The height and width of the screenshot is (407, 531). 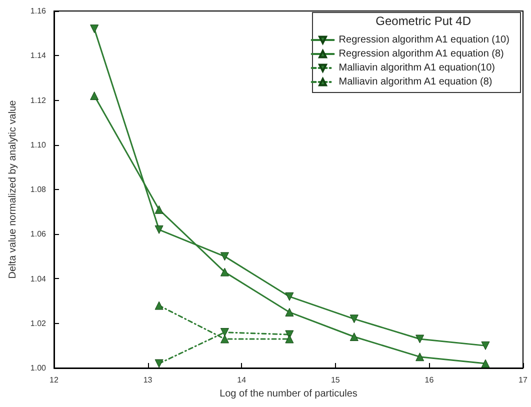 I want to click on y-tick-label: 1.16, so click(x=38, y=11).